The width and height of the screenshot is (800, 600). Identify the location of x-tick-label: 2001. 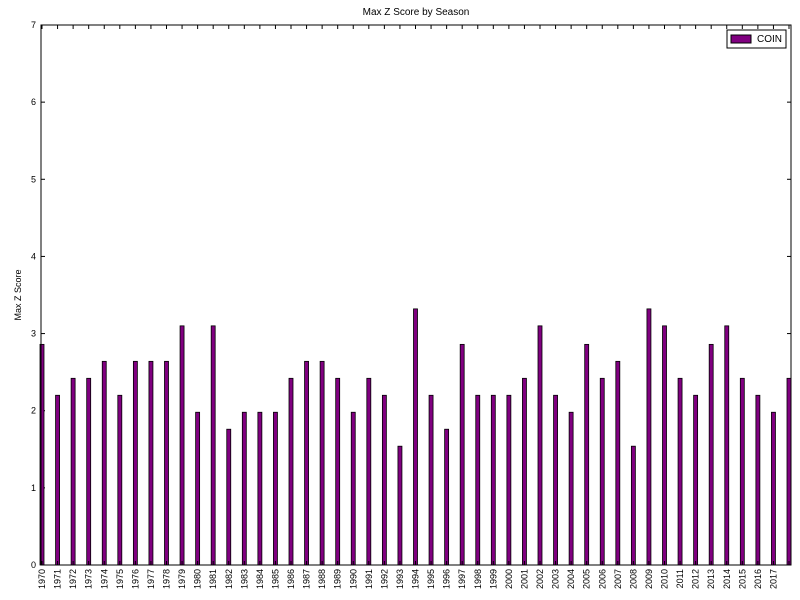
(524, 579).